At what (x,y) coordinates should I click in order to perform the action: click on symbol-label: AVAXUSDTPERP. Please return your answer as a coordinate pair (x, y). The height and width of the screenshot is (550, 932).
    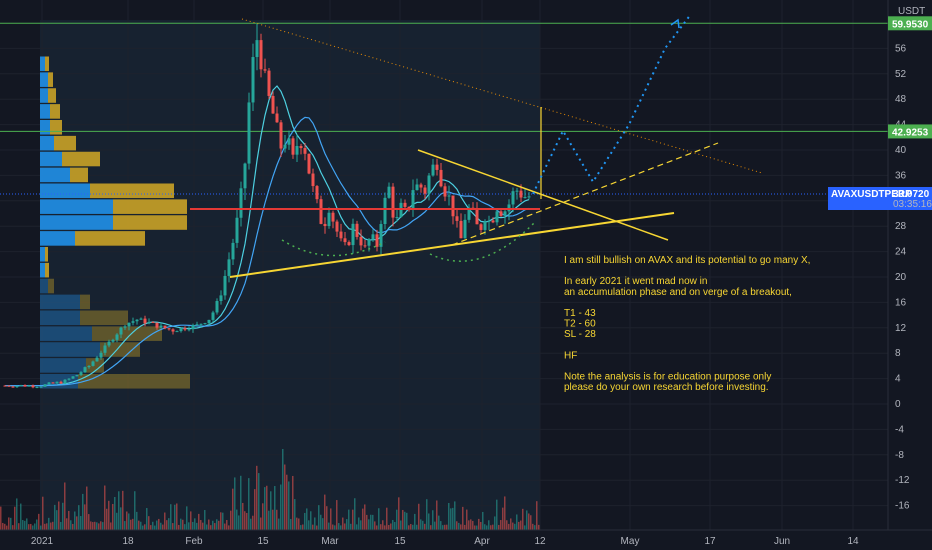
    Looking at the image, I should click on (871, 194).